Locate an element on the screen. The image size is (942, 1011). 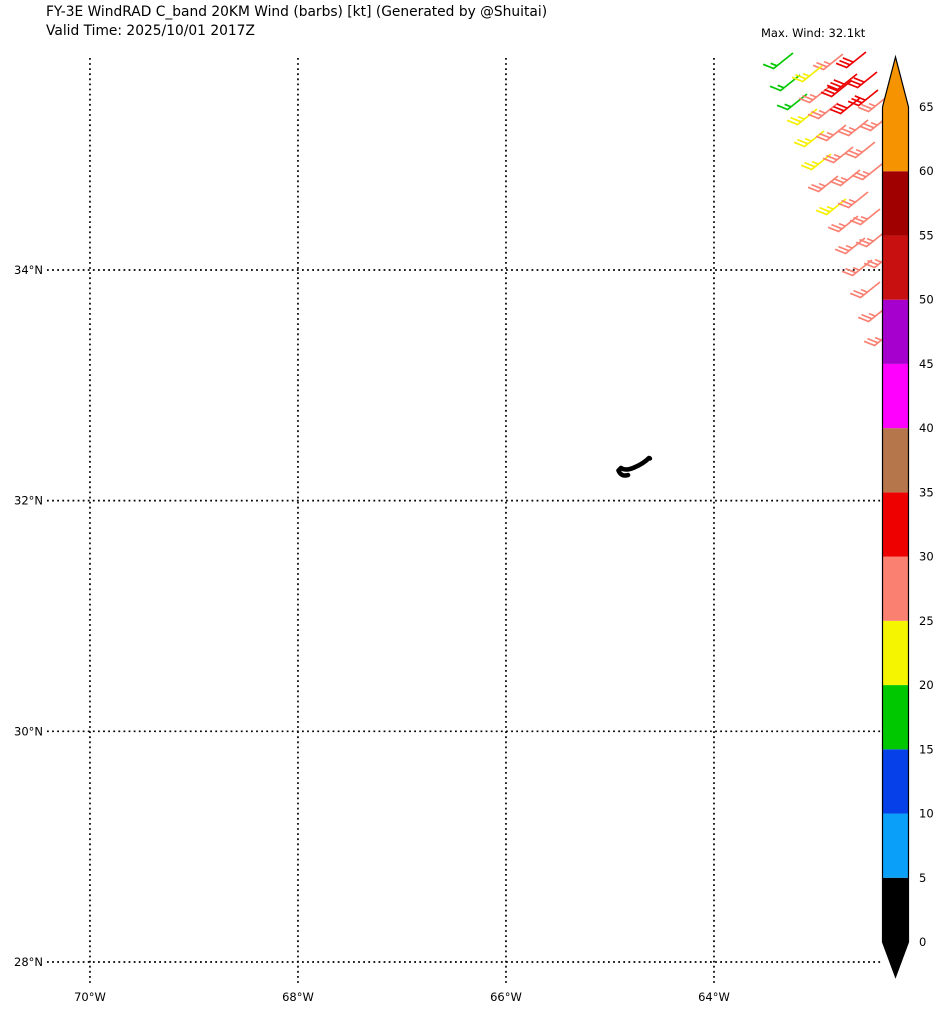
max-wind-label: Max. Wind: 32.1kt is located at coordinates (813, 33).